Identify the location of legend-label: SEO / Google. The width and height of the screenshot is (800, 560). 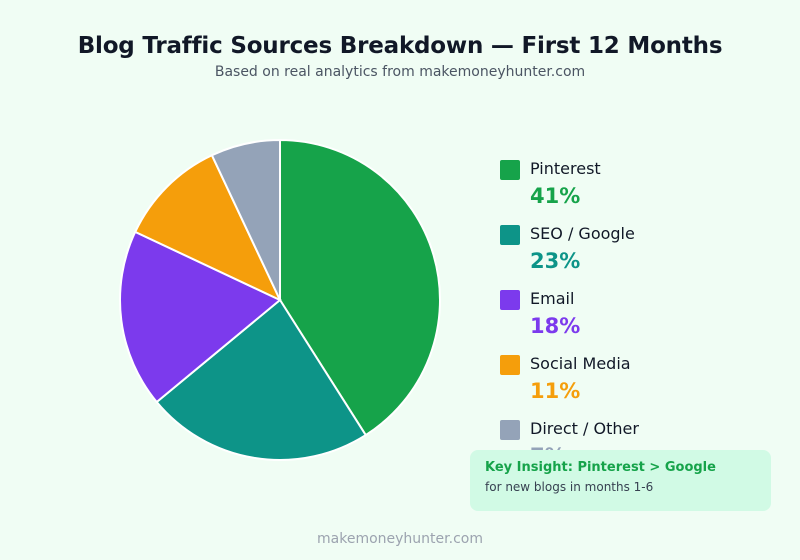
(582, 233).